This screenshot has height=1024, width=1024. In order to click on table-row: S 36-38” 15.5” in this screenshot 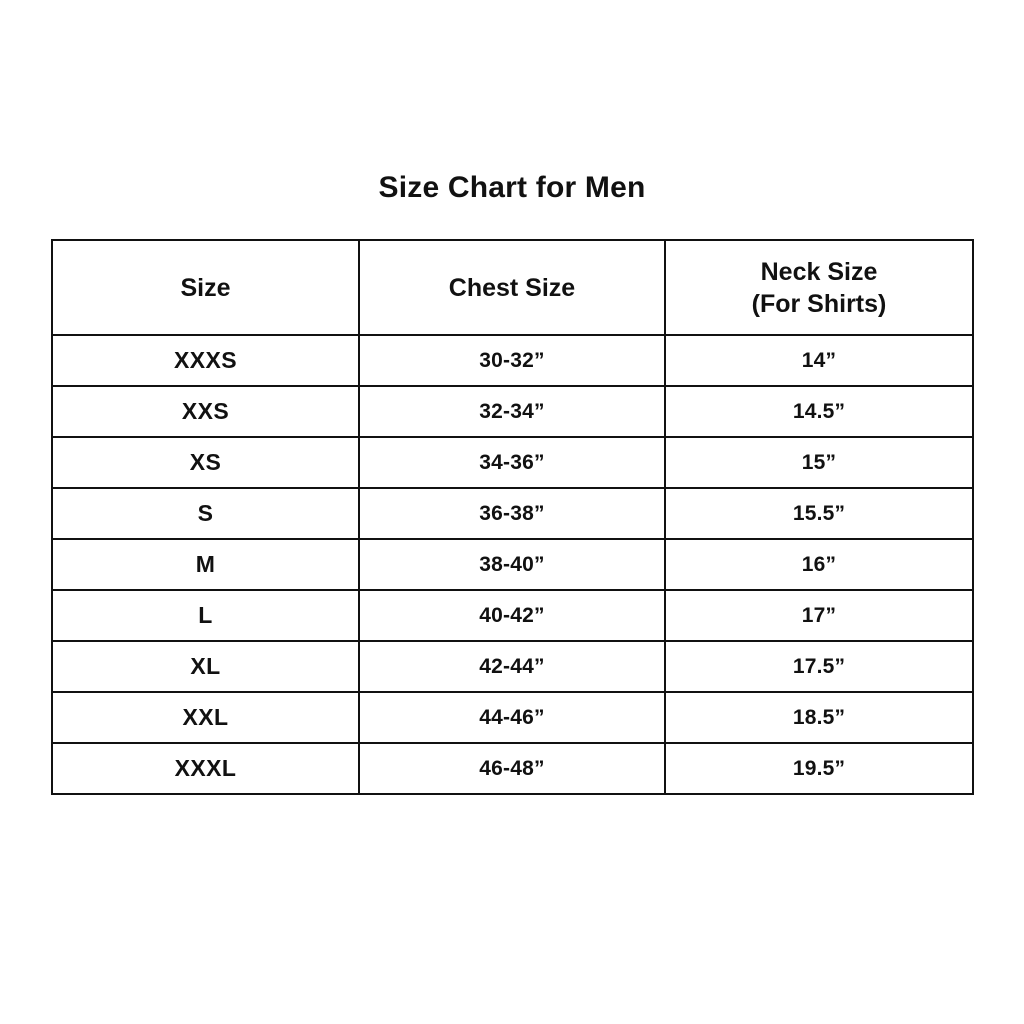, I will do `click(512, 513)`.